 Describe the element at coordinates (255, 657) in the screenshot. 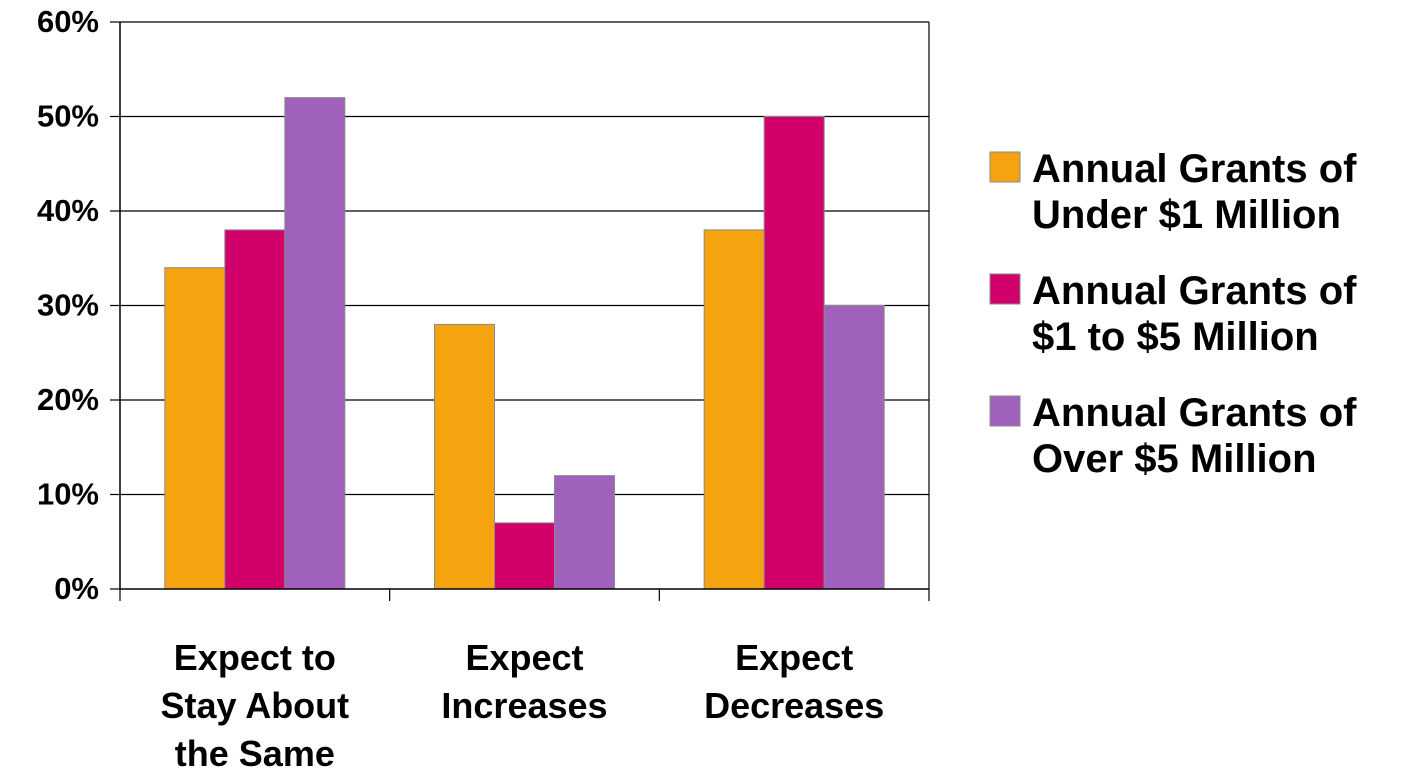

I see `x-category-label-line: Expect to` at that location.